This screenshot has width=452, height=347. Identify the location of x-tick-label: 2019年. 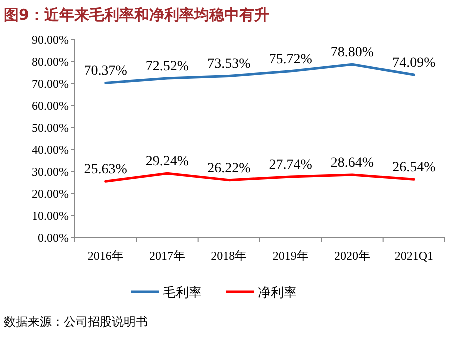
(290, 256).